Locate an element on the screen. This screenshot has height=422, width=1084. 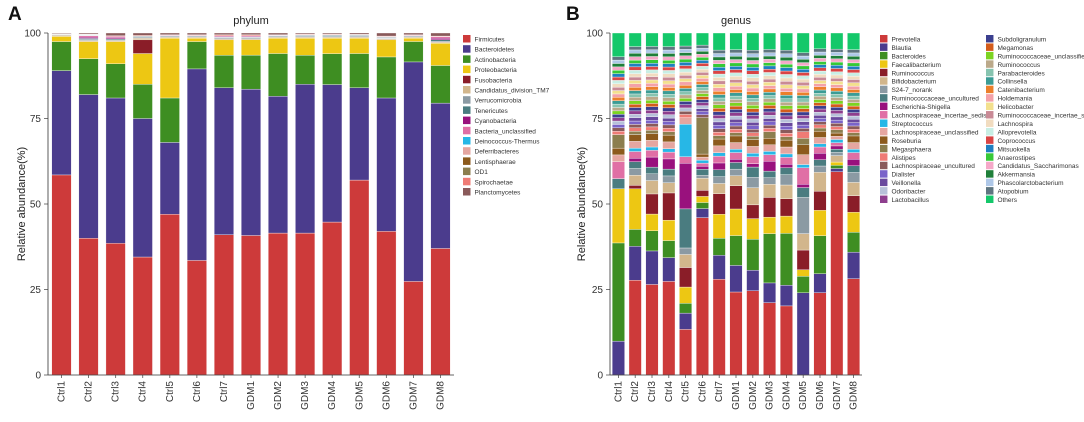
panel-b-bar-segment: GDM5 – Dialister: 1 is located at coordinates (803, 126).